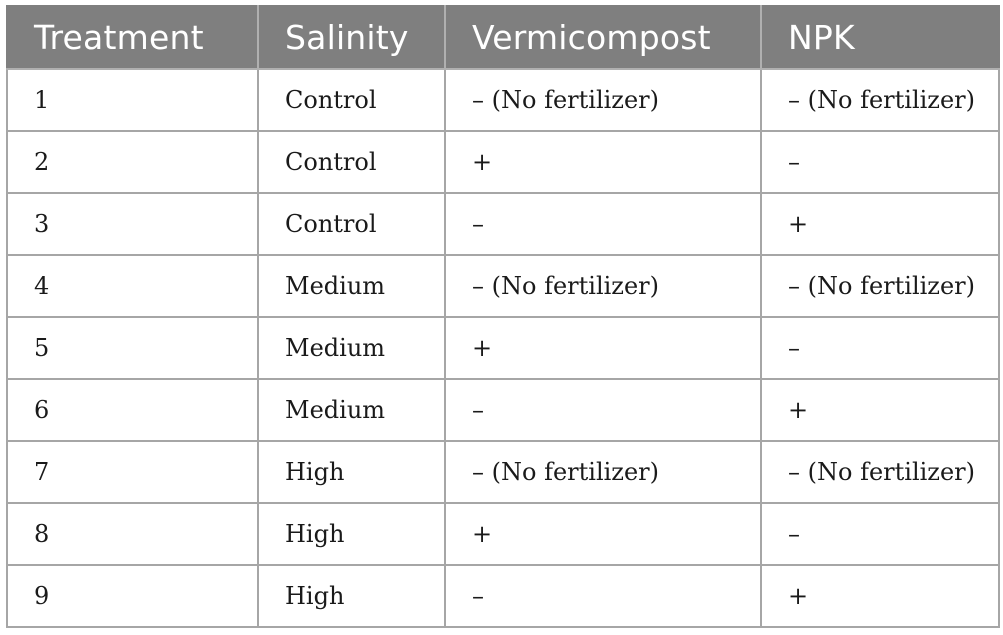  Describe the element at coordinates (351, 37) in the screenshot. I see `header-salinity: Salinity` at that location.